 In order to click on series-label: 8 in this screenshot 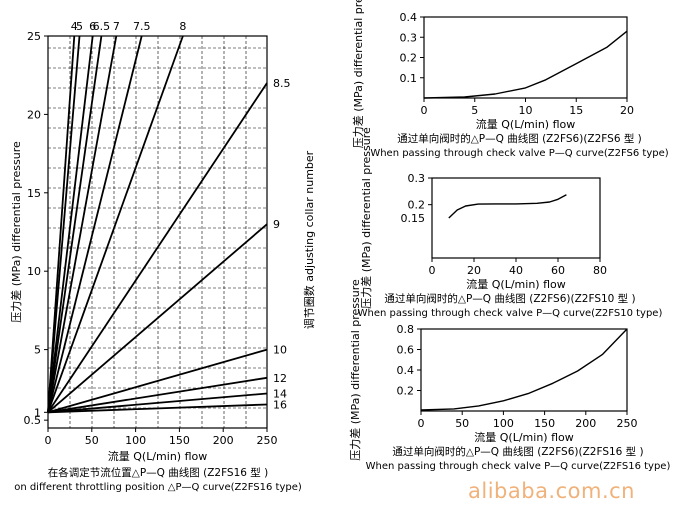, I will do `click(182, 26)`.